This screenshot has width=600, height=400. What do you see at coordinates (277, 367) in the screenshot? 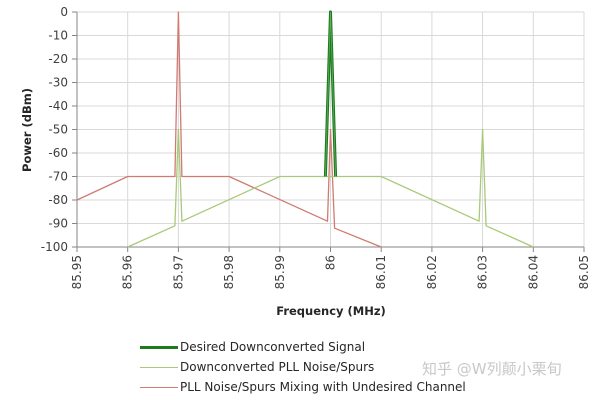
I see `legend-label-pll-noise: Downconverted PLL Noise/Spurs` at bounding box center [277, 367].